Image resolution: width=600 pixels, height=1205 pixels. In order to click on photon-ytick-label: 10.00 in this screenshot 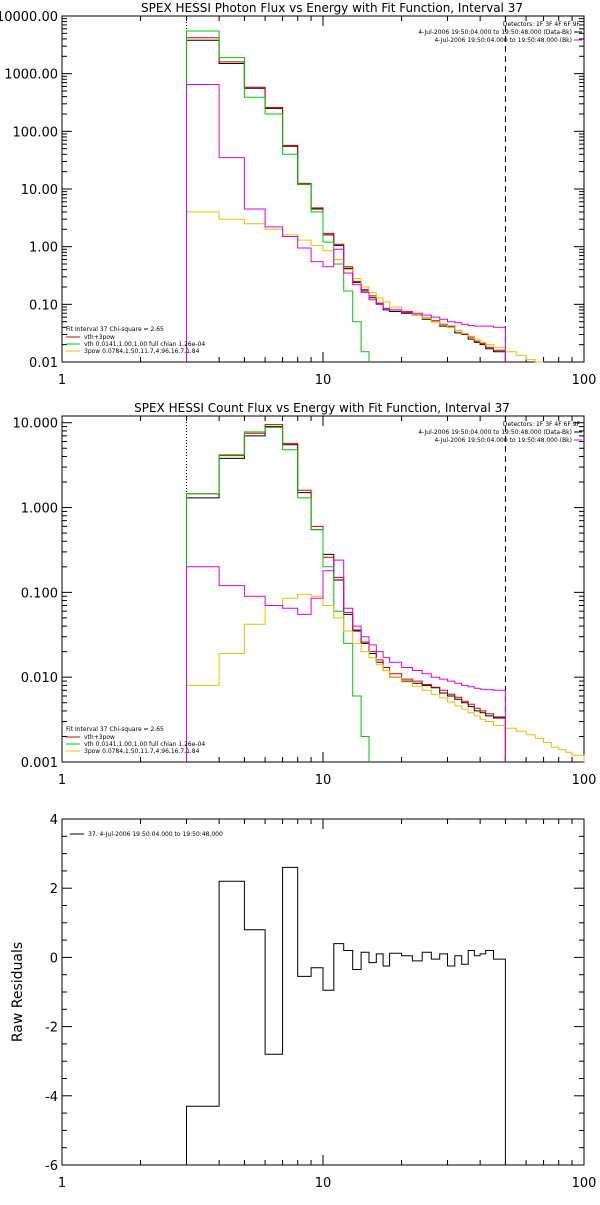, I will do `click(39, 190)`.